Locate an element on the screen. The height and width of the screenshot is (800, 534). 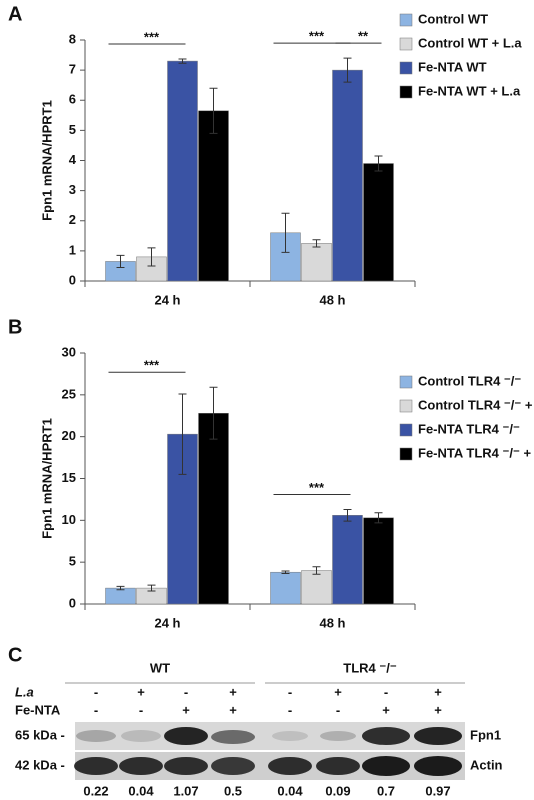
quantification: 0.7 is located at coordinates (386, 790).